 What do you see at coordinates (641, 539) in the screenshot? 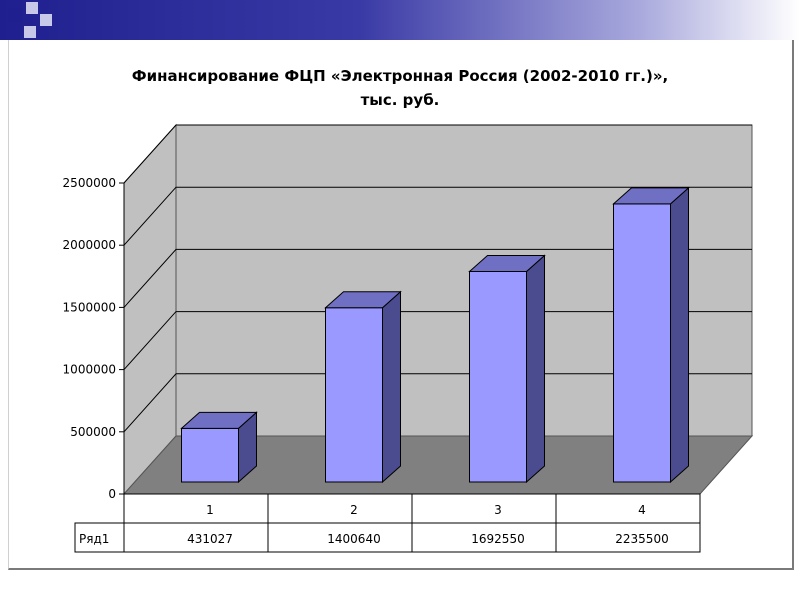
I see `table-value: 2235500` at bounding box center [641, 539].